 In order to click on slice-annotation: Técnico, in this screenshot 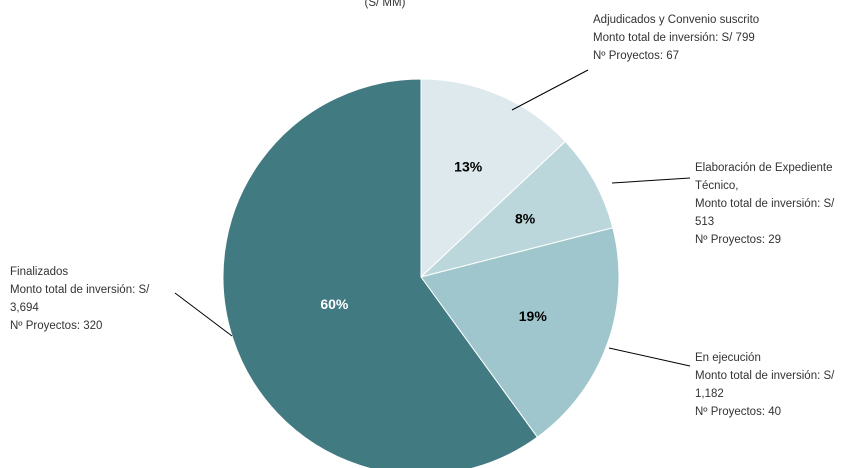, I will do `click(716, 186)`.